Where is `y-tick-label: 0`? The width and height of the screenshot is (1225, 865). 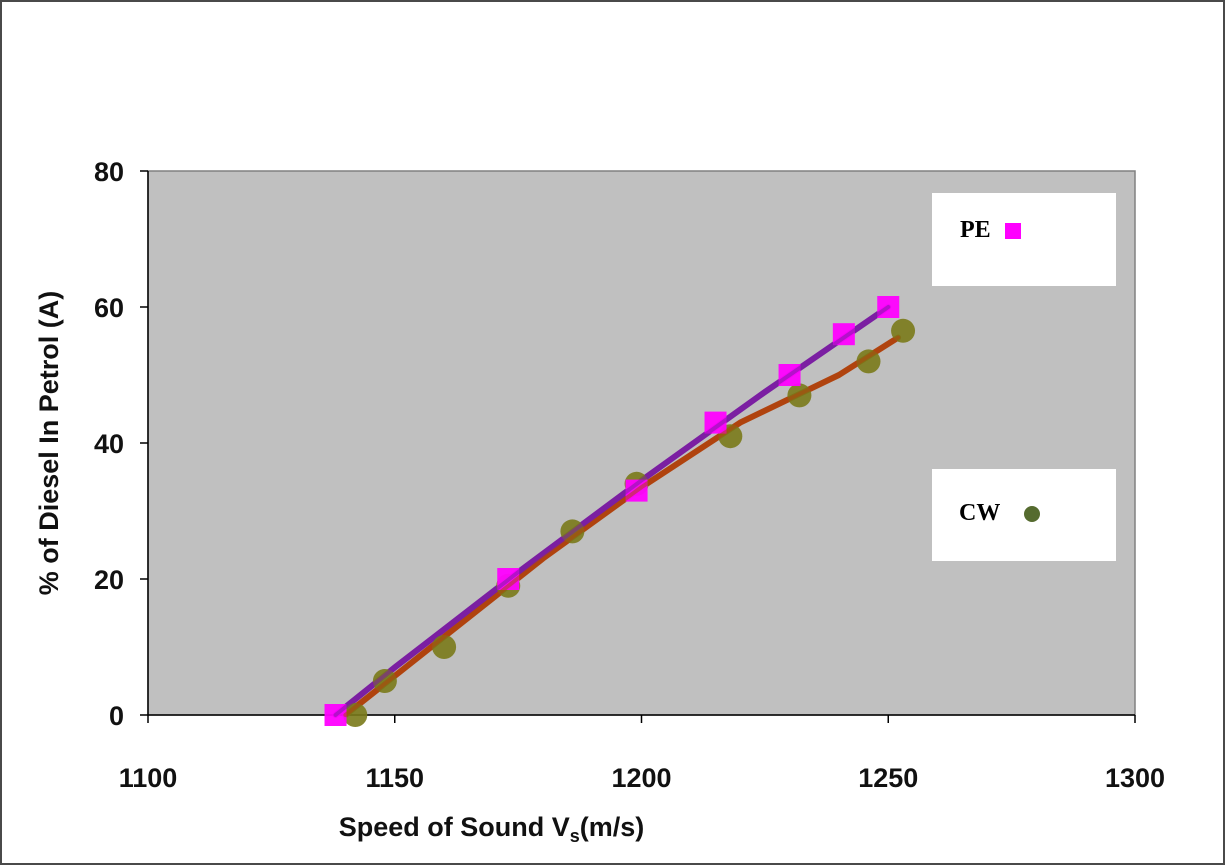 y-tick-label: 0 is located at coordinates (116, 716).